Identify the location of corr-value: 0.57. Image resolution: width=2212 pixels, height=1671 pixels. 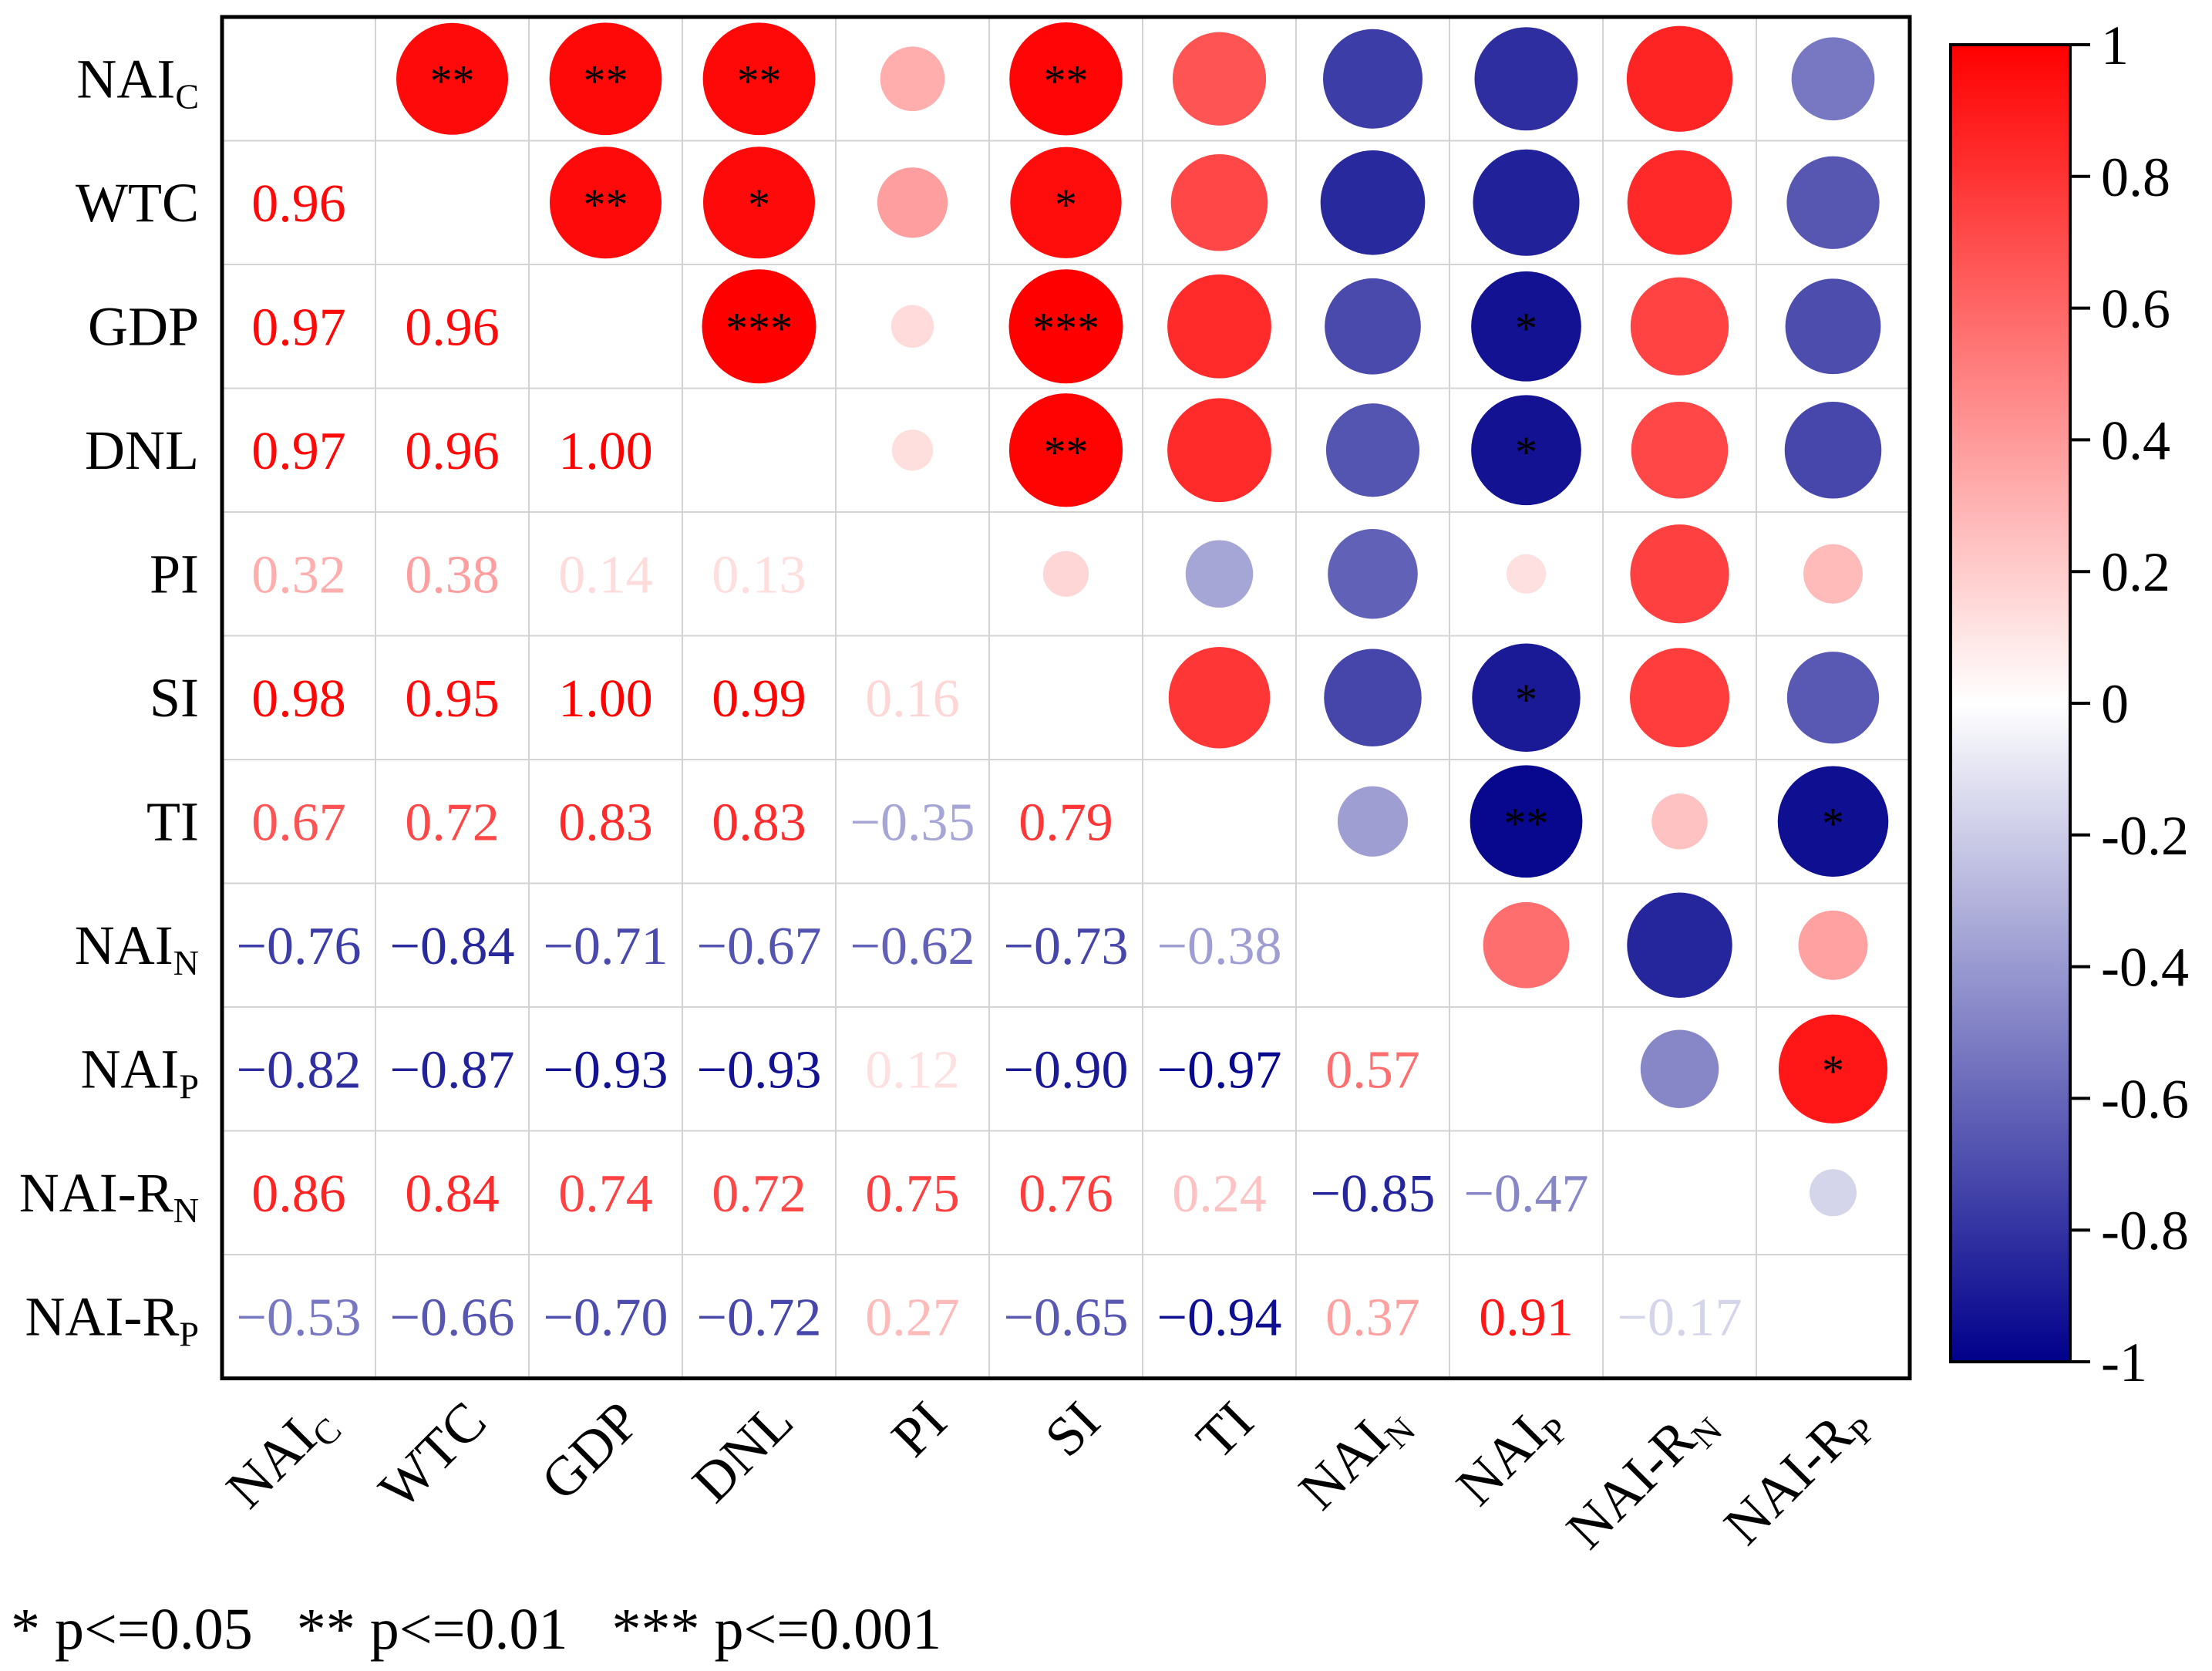
(1372, 1070).